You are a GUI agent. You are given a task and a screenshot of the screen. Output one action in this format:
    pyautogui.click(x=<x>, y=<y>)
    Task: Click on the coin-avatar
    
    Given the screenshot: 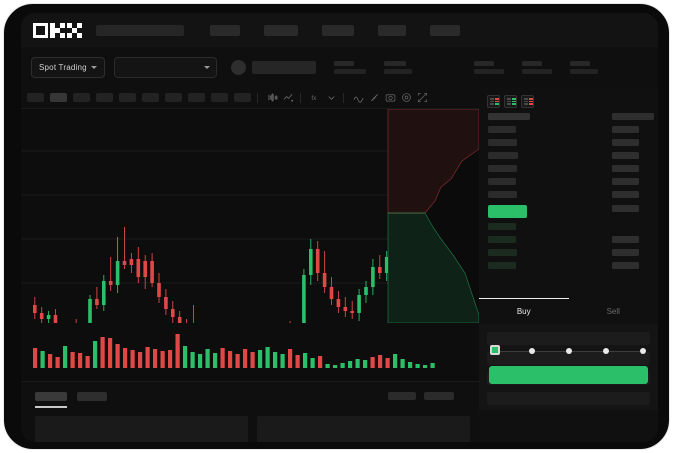 What is the action you would take?
    pyautogui.click(x=238, y=67)
    